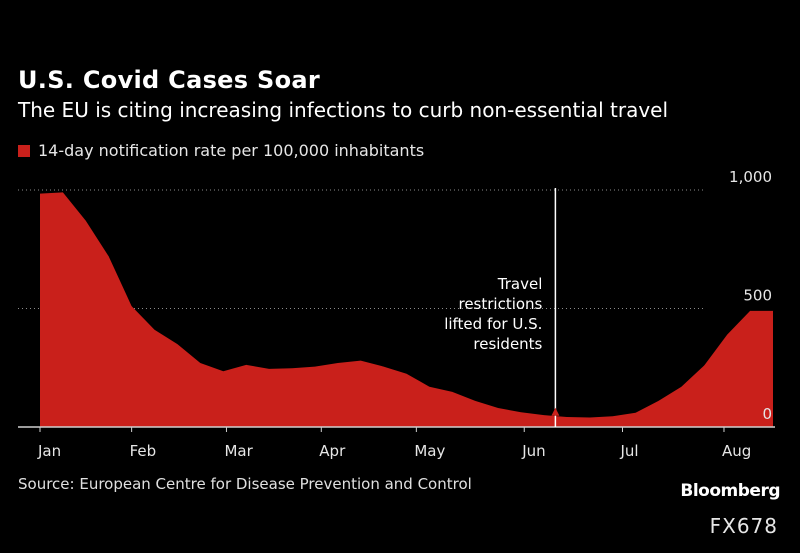  I want to click on watermark-code: FX678, so click(743, 526).